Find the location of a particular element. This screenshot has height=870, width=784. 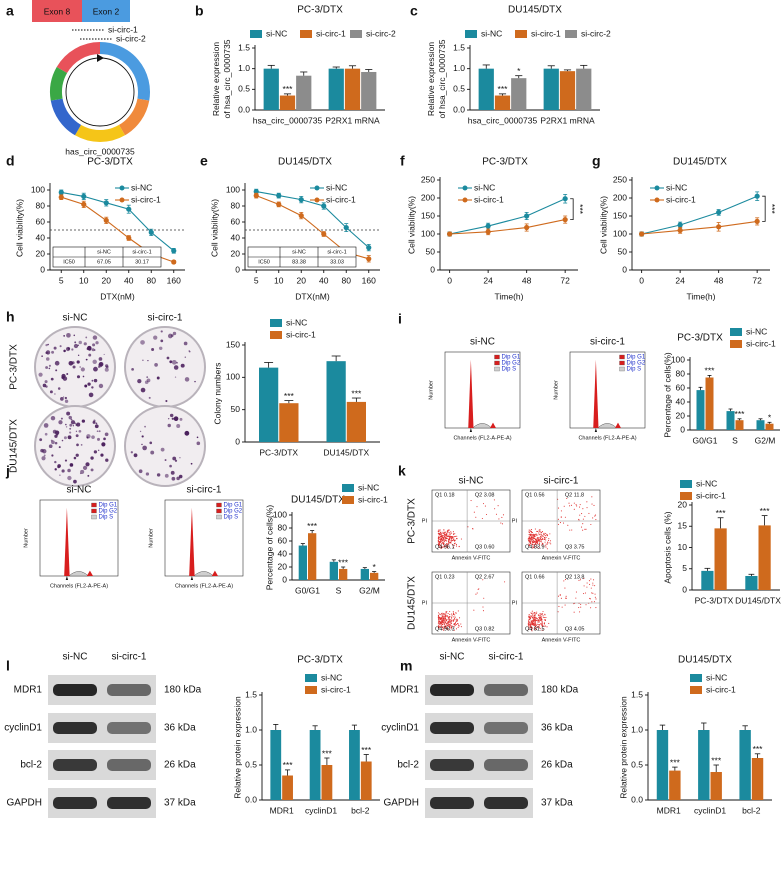

significance-label: *** is located at coordinates (675, 762).